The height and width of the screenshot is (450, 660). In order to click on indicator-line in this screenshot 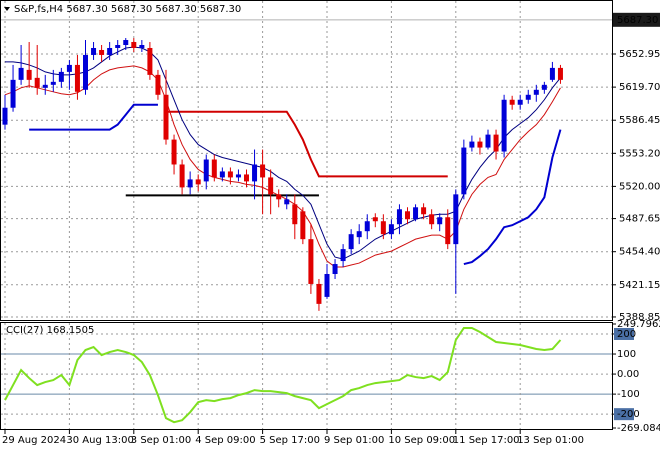, I will do `click(307, 144)`.